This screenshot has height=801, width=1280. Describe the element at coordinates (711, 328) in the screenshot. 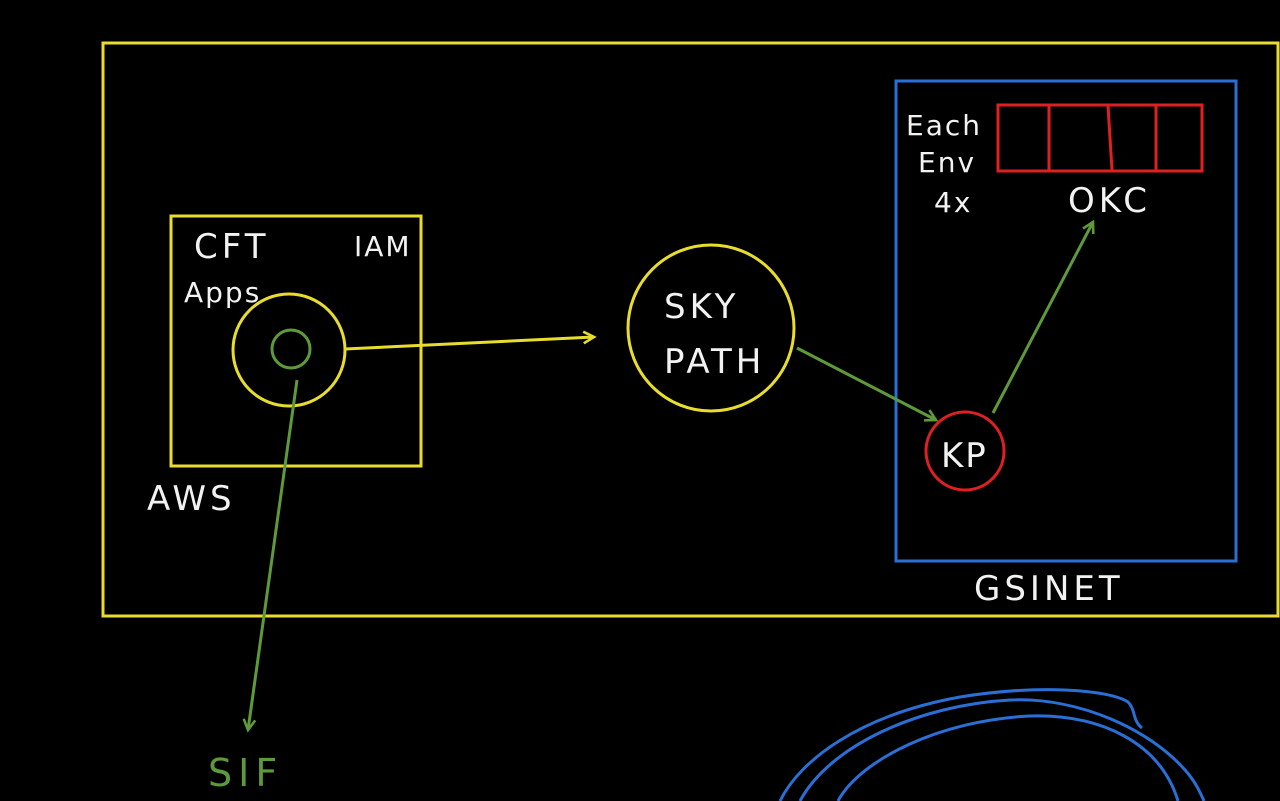

I see `sky-path-node` at that location.